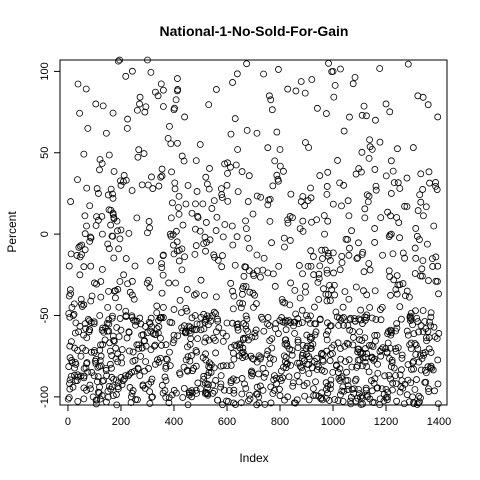  Describe the element at coordinates (386, 422) in the screenshot. I see `x-tick-label: 1200` at that location.